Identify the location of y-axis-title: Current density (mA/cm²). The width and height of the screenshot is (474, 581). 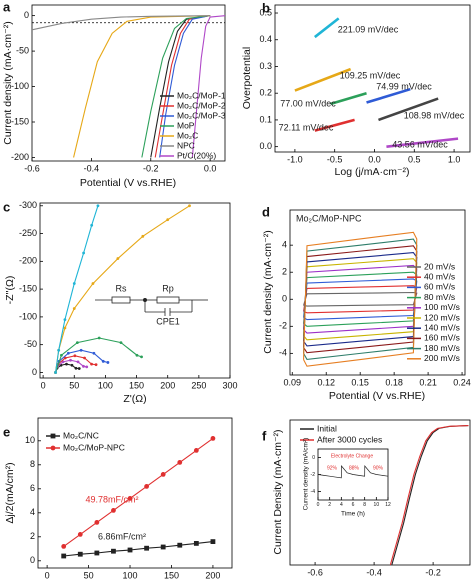
(306, 474).